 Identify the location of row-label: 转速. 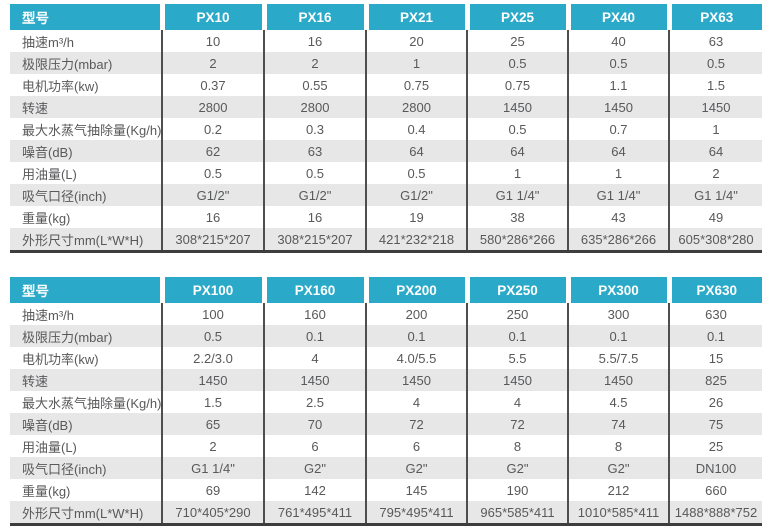
(86, 107).